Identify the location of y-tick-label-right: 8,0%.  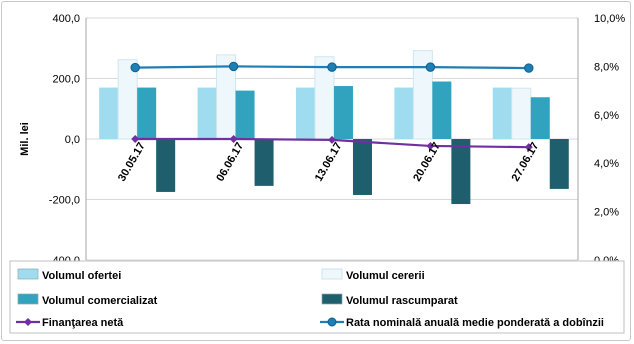
(606, 67).